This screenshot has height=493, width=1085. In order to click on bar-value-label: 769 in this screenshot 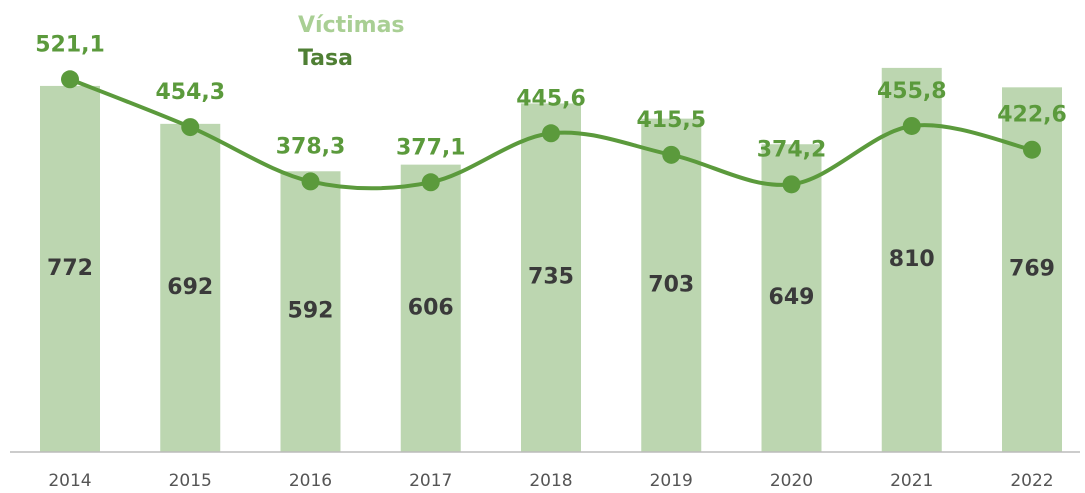, I will do `click(1032, 269)`.